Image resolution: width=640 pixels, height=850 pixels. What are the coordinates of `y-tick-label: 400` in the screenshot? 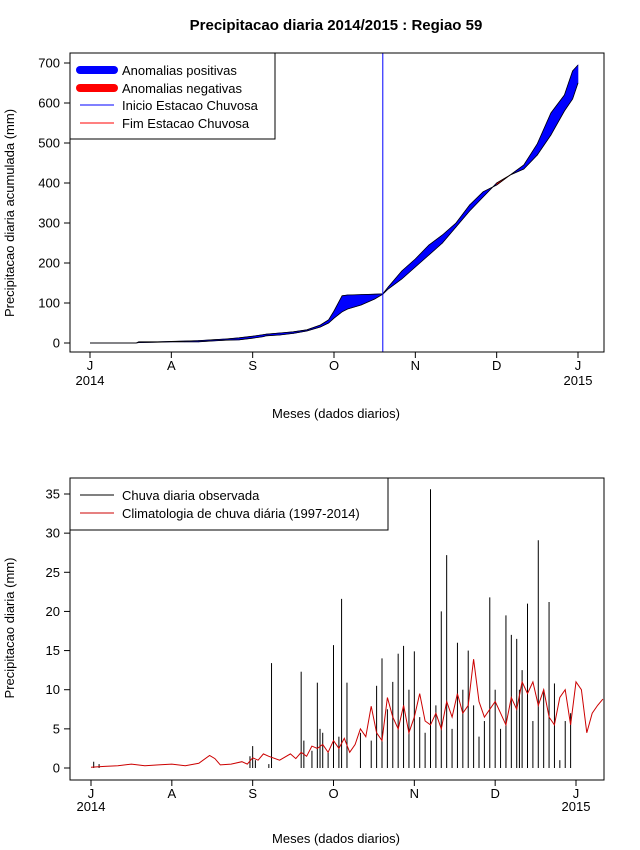 It's located at (49, 183).